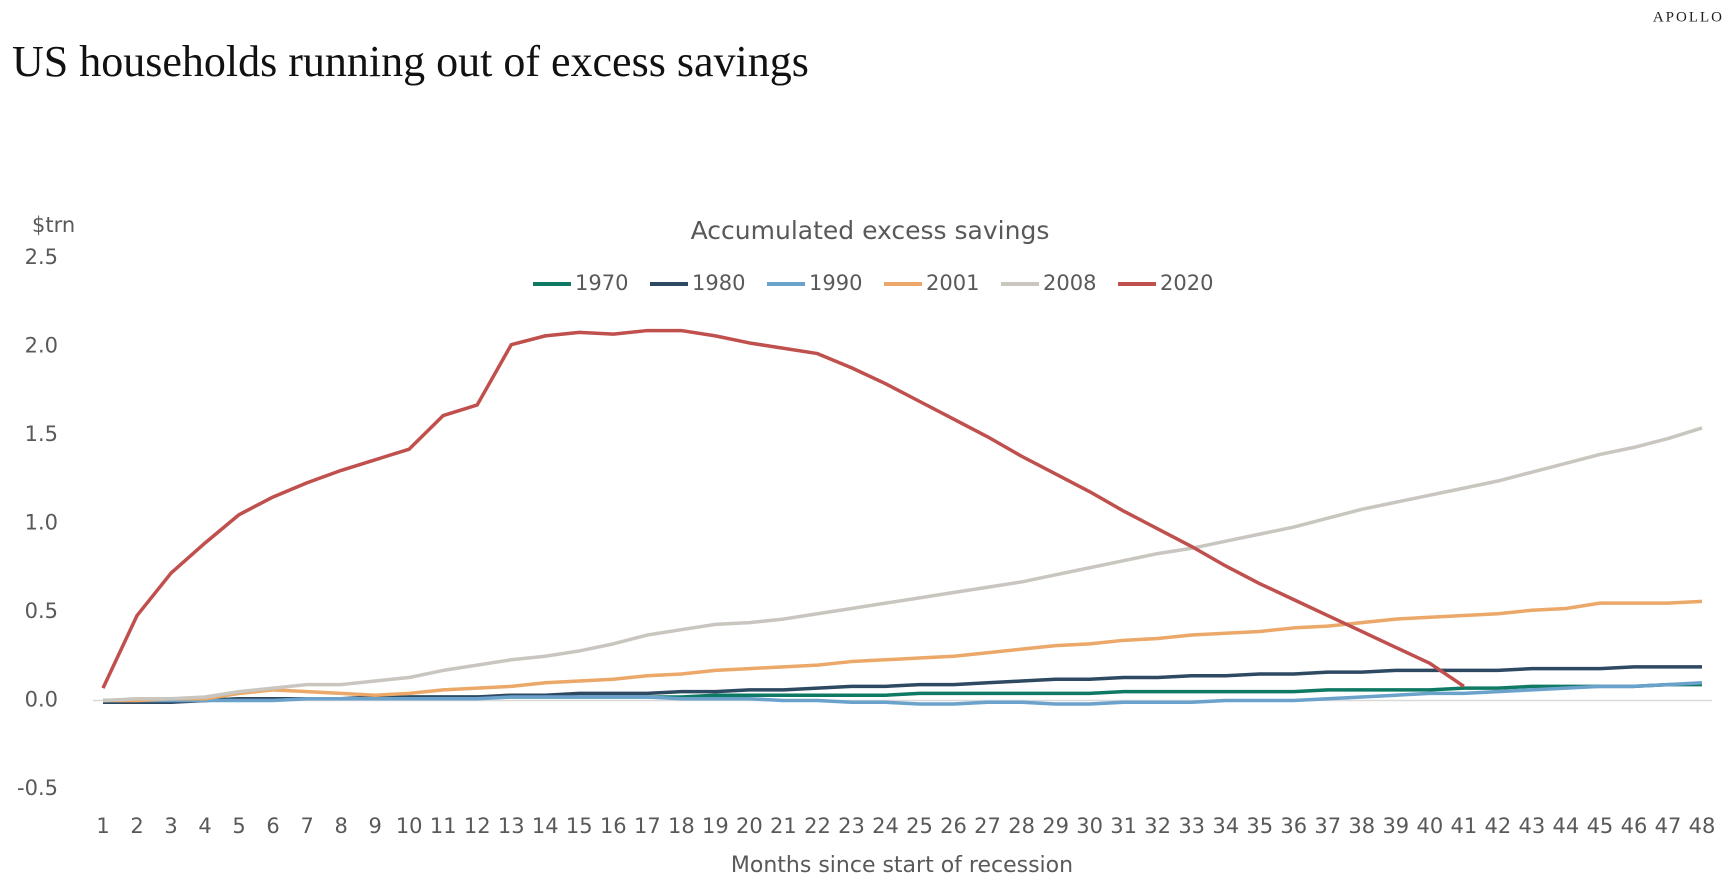 Image resolution: width=1736 pixels, height=890 pixels. What do you see at coordinates (443, 826) in the screenshot?
I see `x-tick-label: 11` at bounding box center [443, 826].